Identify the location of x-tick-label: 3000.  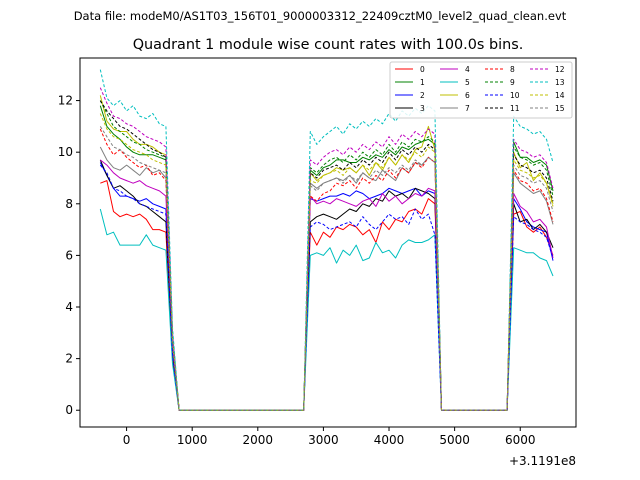
(323, 440).